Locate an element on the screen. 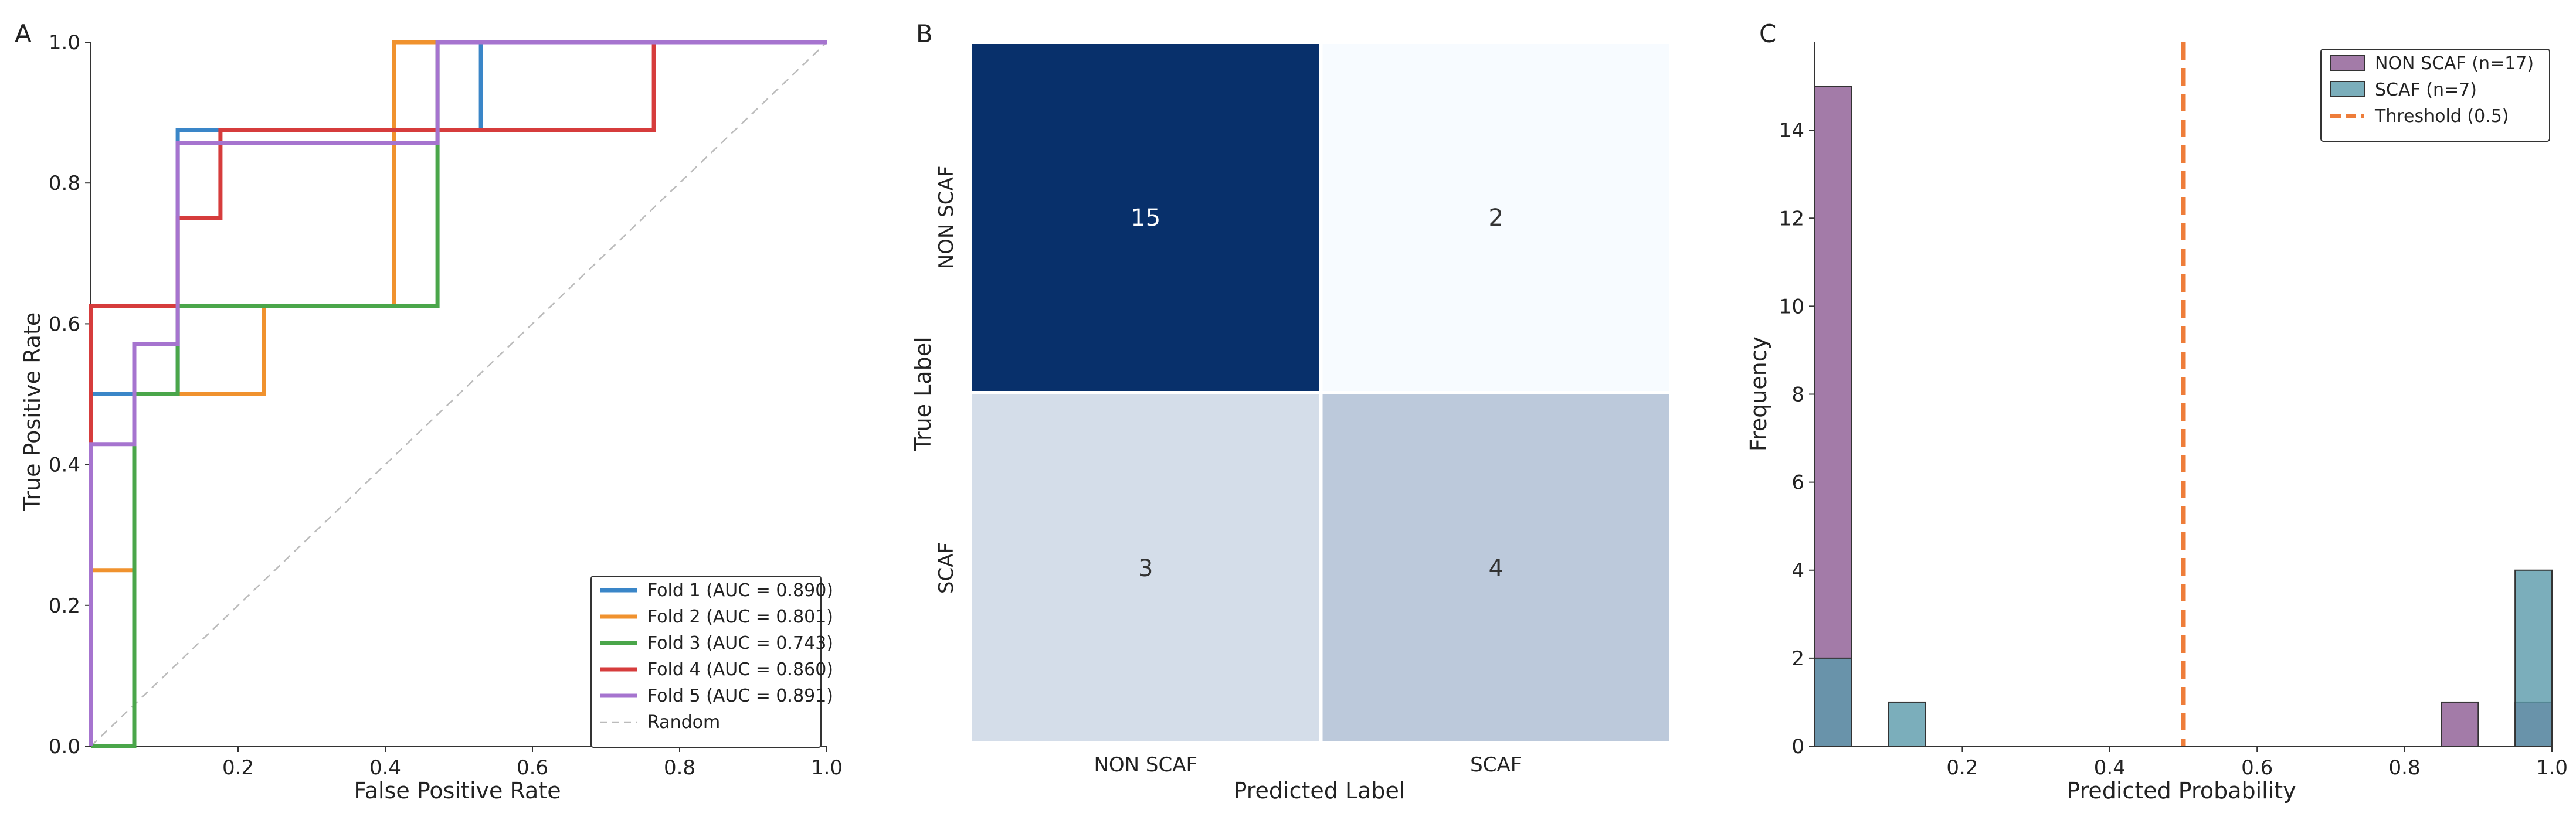  roc-y-tick-label: 0.8 is located at coordinates (64, 183).